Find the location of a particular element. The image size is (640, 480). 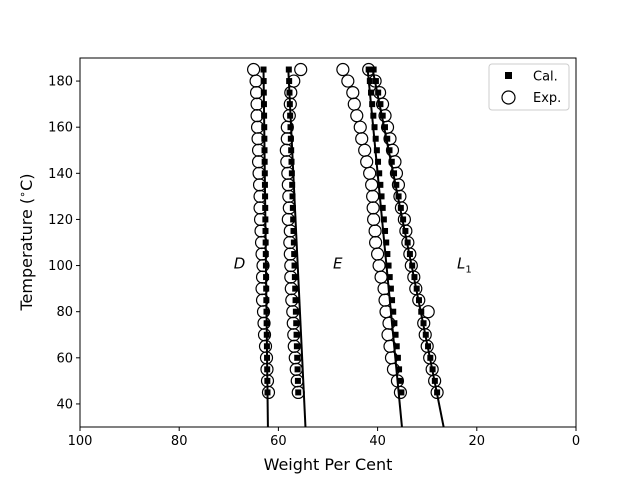

x-tick-label: 100 is located at coordinates (80, 441).